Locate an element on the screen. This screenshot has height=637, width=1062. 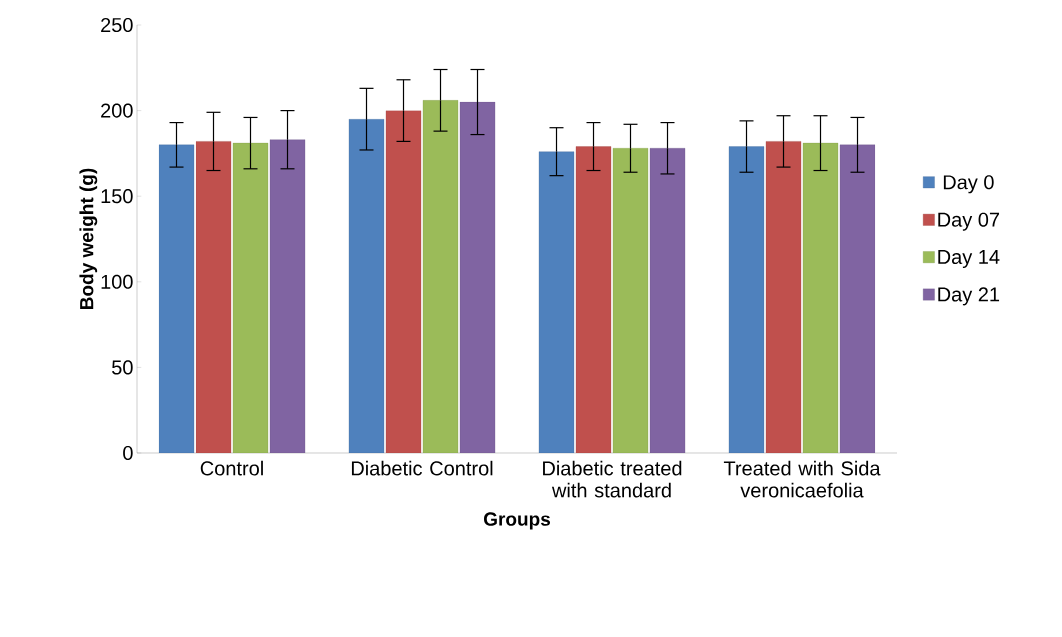
y-axis-title: Body weight (g) is located at coordinates (88, 238).